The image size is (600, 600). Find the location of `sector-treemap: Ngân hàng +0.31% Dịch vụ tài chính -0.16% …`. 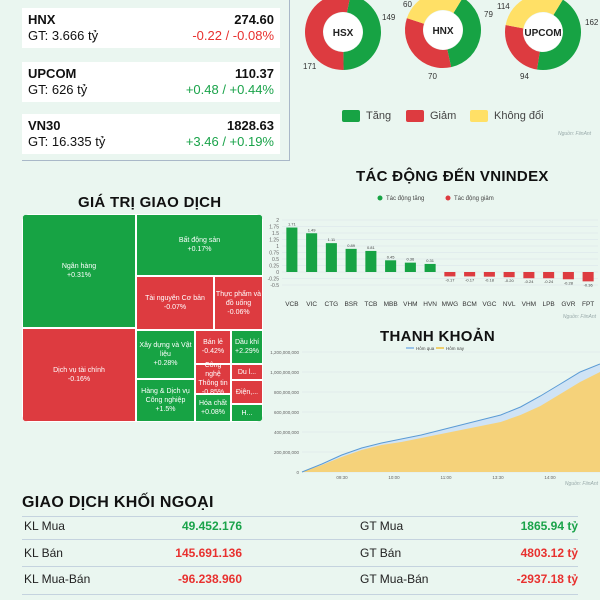

sector-treemap: Ngân hàng +0.31% Dịch vụ tài chính -0.16% … is located at coordinates (142, 318).